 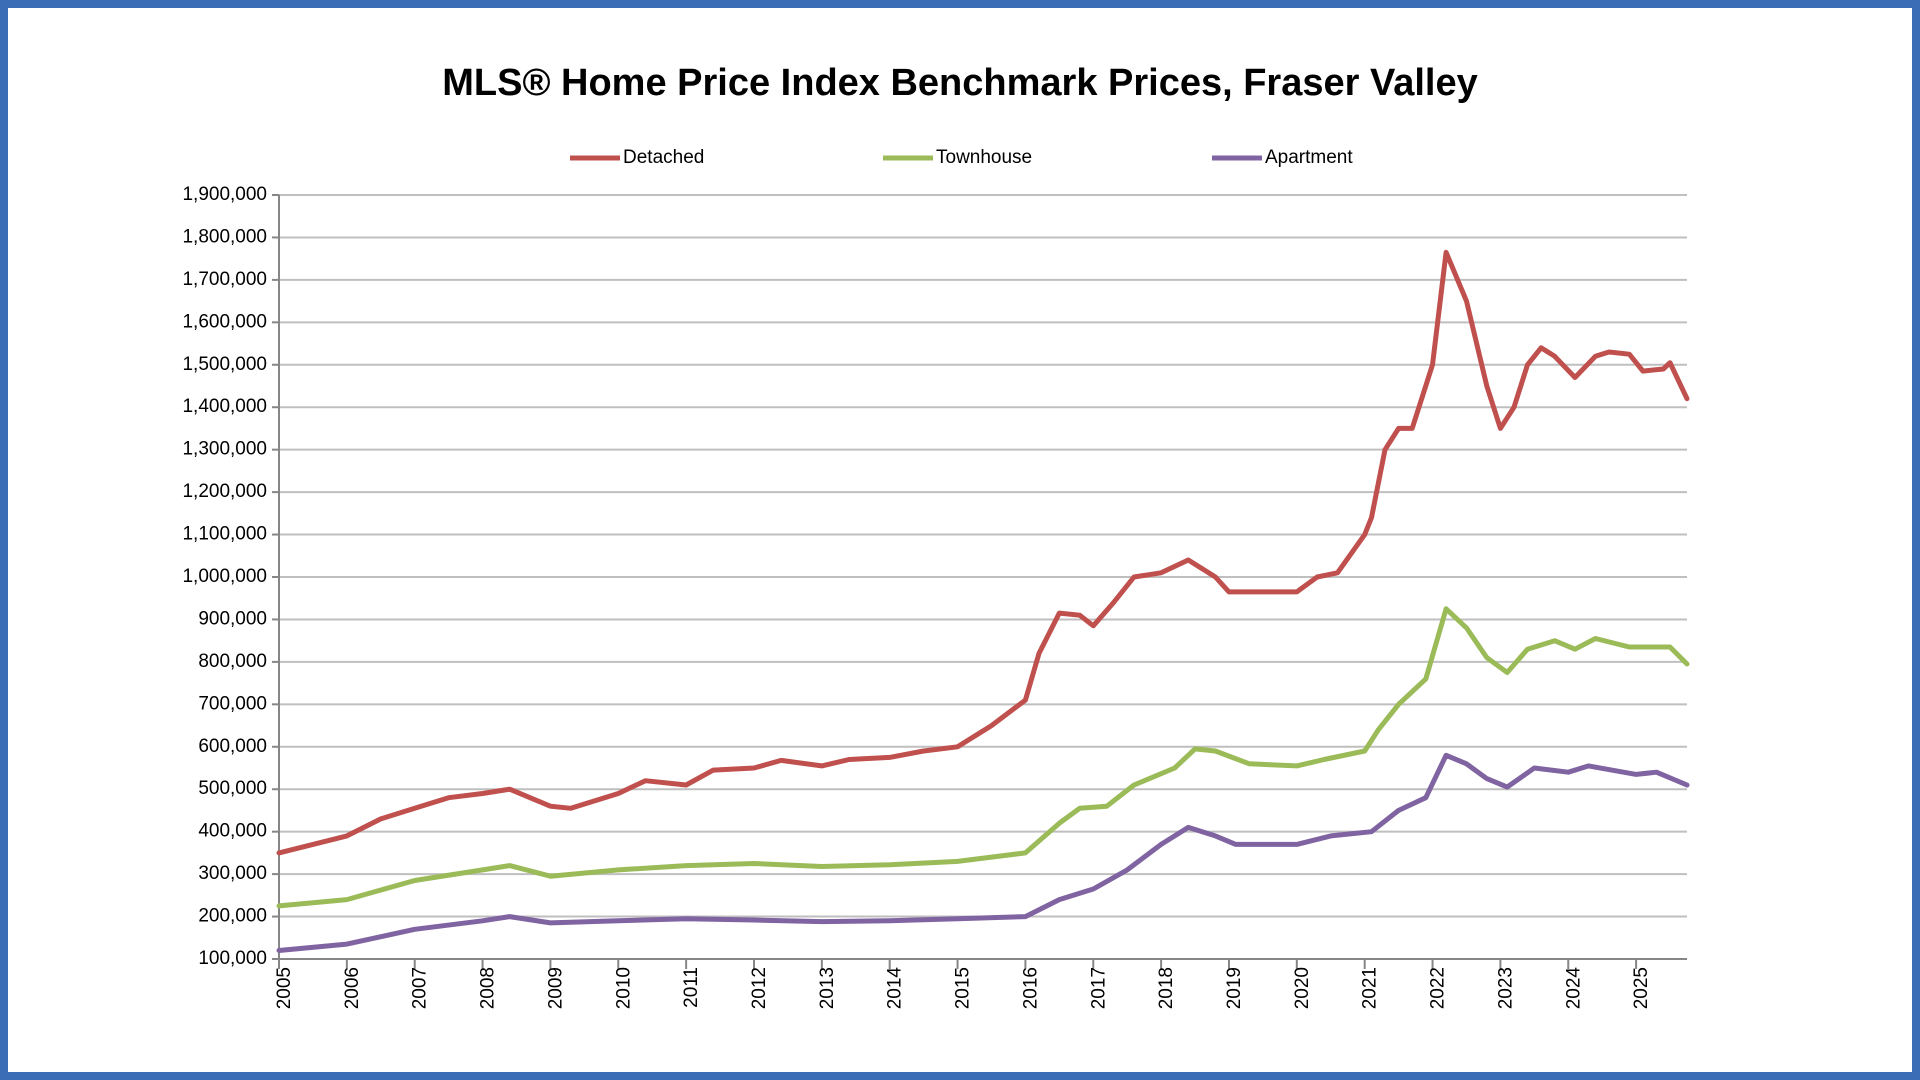 I want to click on y-tick-label: 700,000, so click(x=232, y=703).